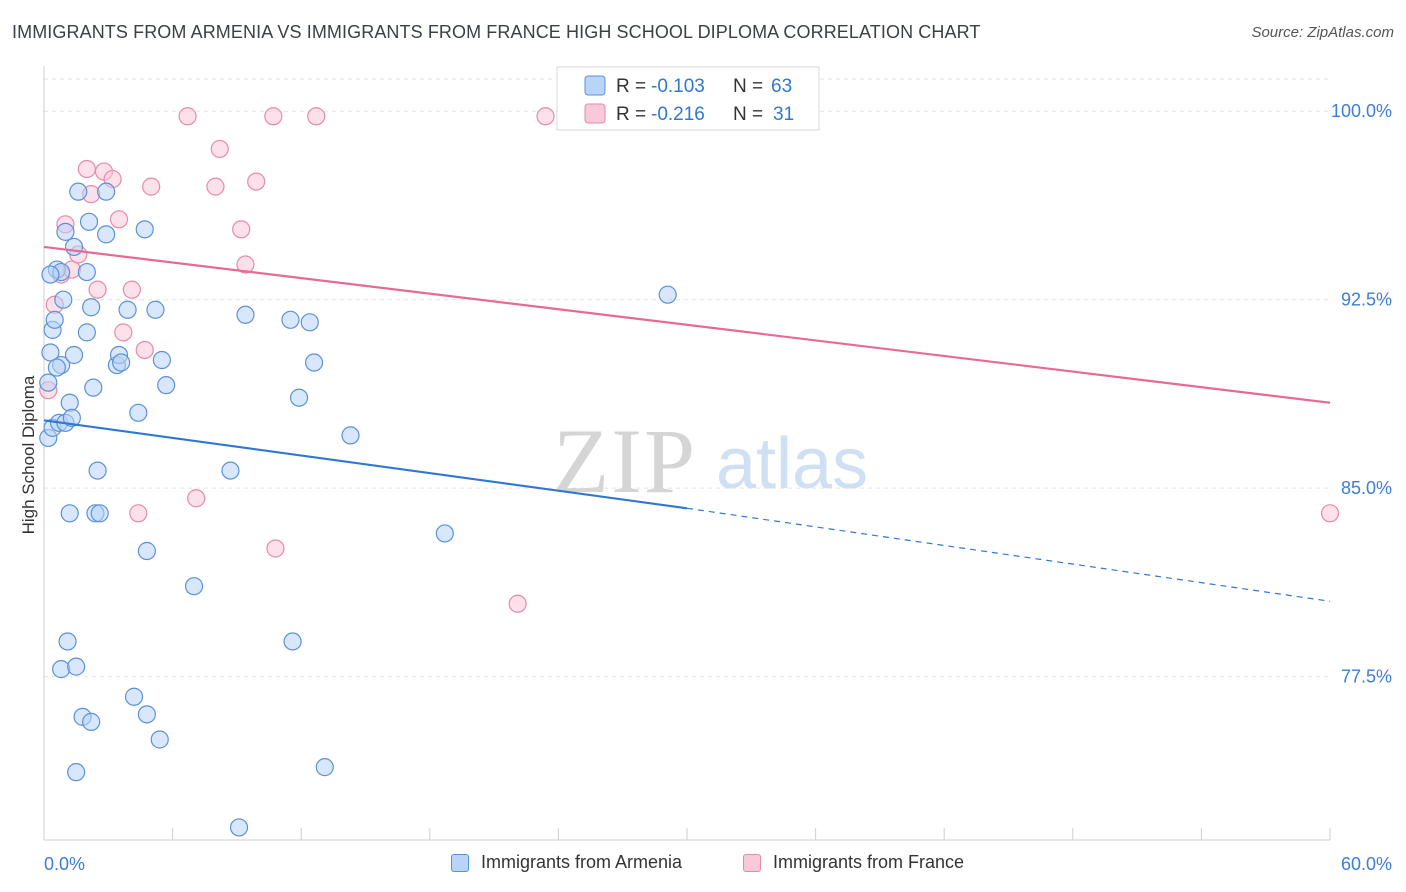 The image size is (1406, 892). What do you see at coordinates (1008, 554) in the screenshot?
I see `armenia-trend-line-extrapolated` at bounding box center [1008, 554].